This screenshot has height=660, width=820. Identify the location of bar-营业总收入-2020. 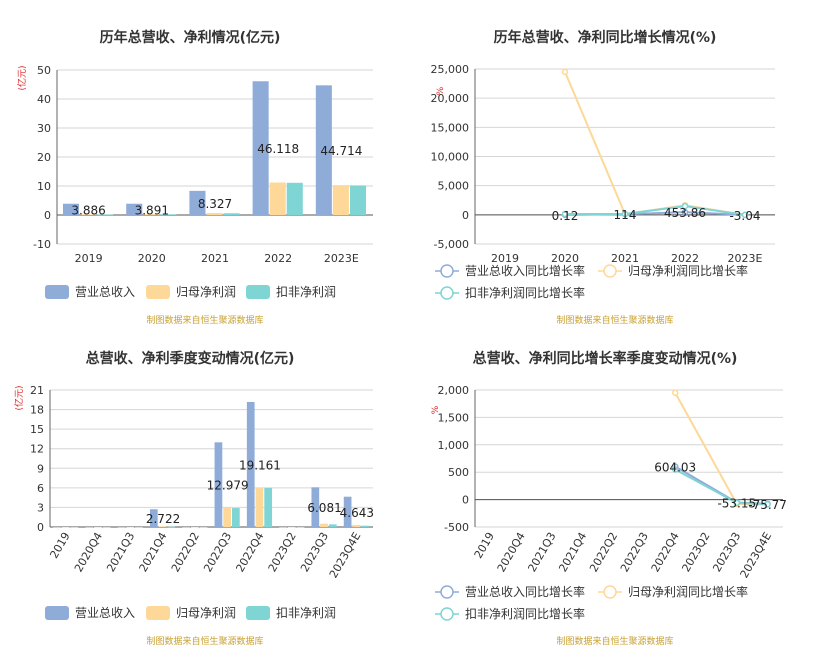
(134, 209).